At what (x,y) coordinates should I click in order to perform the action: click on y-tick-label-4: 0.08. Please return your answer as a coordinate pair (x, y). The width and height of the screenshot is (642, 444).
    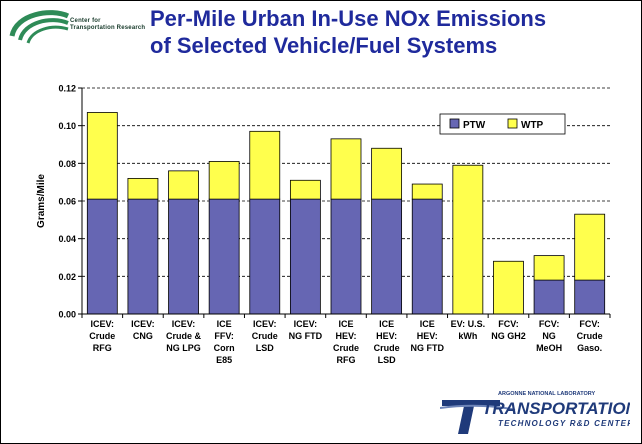
    Looking at the image, I should click on (67, 164).